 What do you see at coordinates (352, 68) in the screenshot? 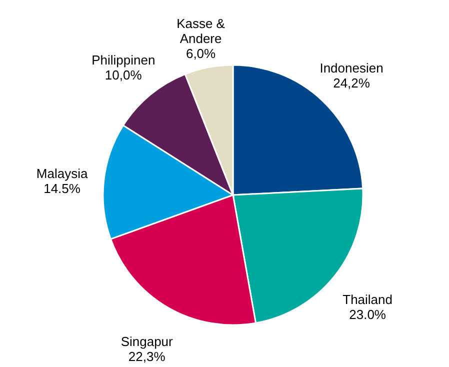
I see `slice-label: Indonesien` at bounding box center [352, 68].